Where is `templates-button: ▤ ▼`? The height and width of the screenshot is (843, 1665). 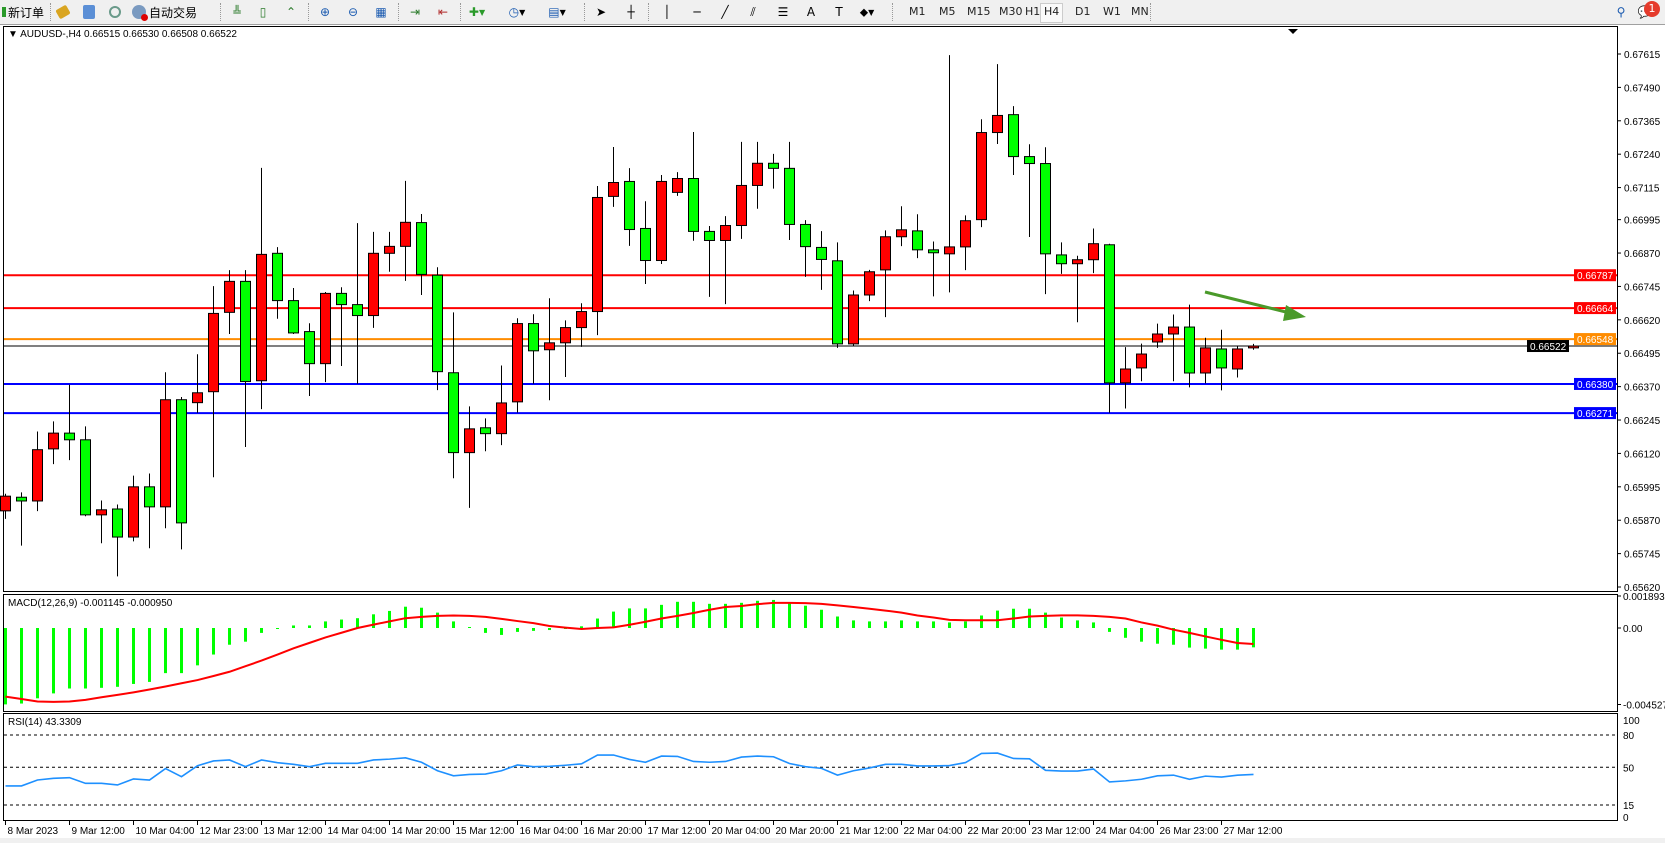 templates-button: ▤ ▼ is located at coordinates (557, 12).